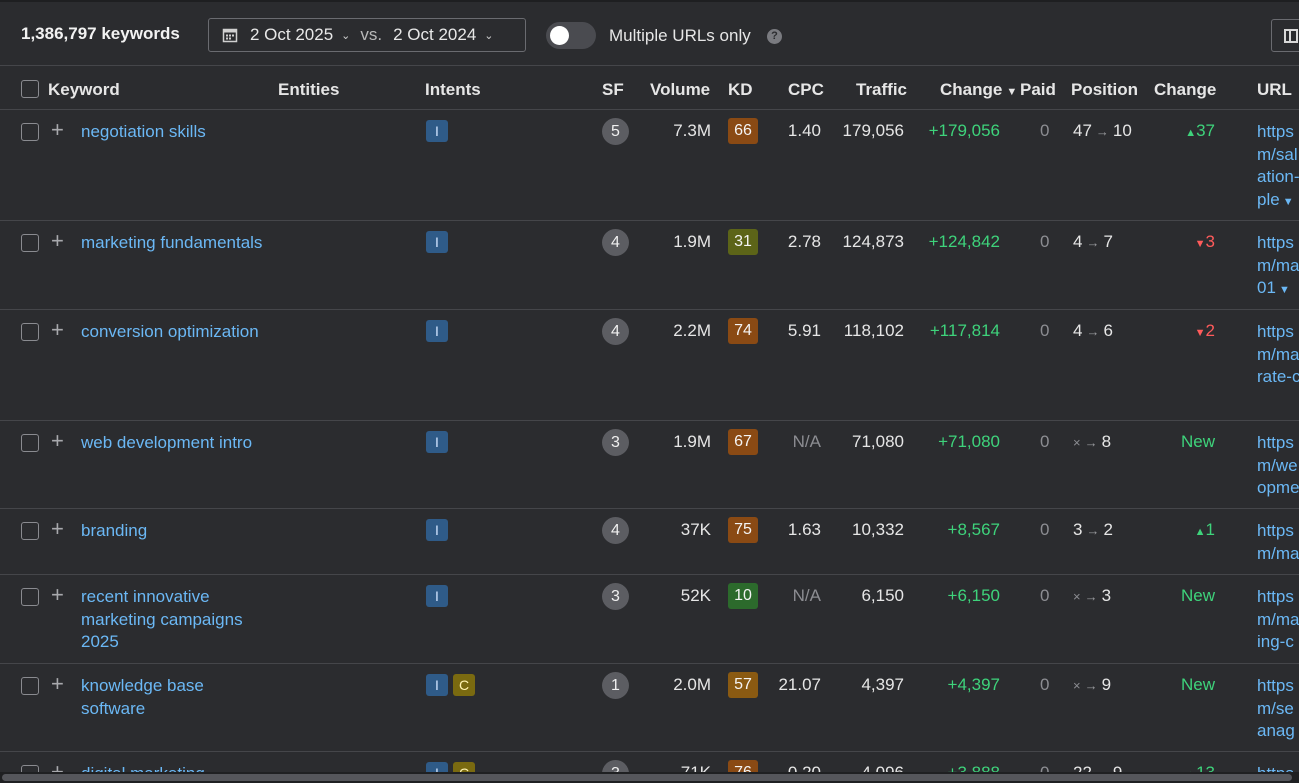  Describe the element at coordinates (1278, 487) in the screenshot. I see `url-line: opme` at that location.